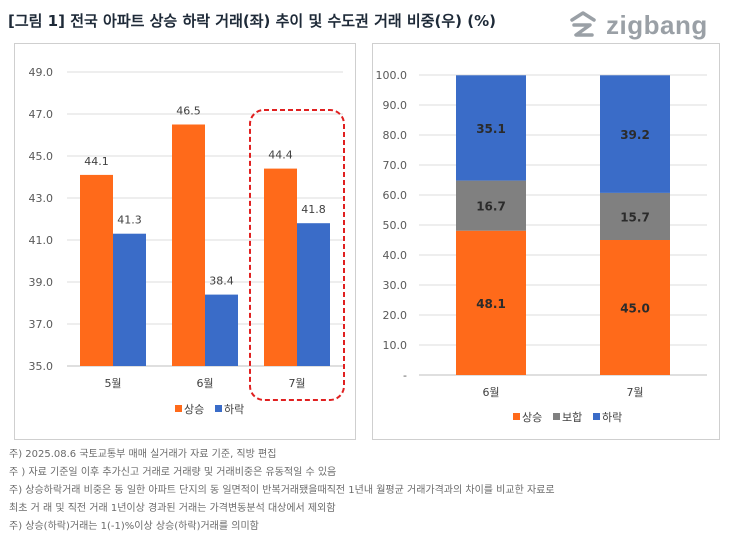  I want to click on data-label: 44.1, so click(96, 161).